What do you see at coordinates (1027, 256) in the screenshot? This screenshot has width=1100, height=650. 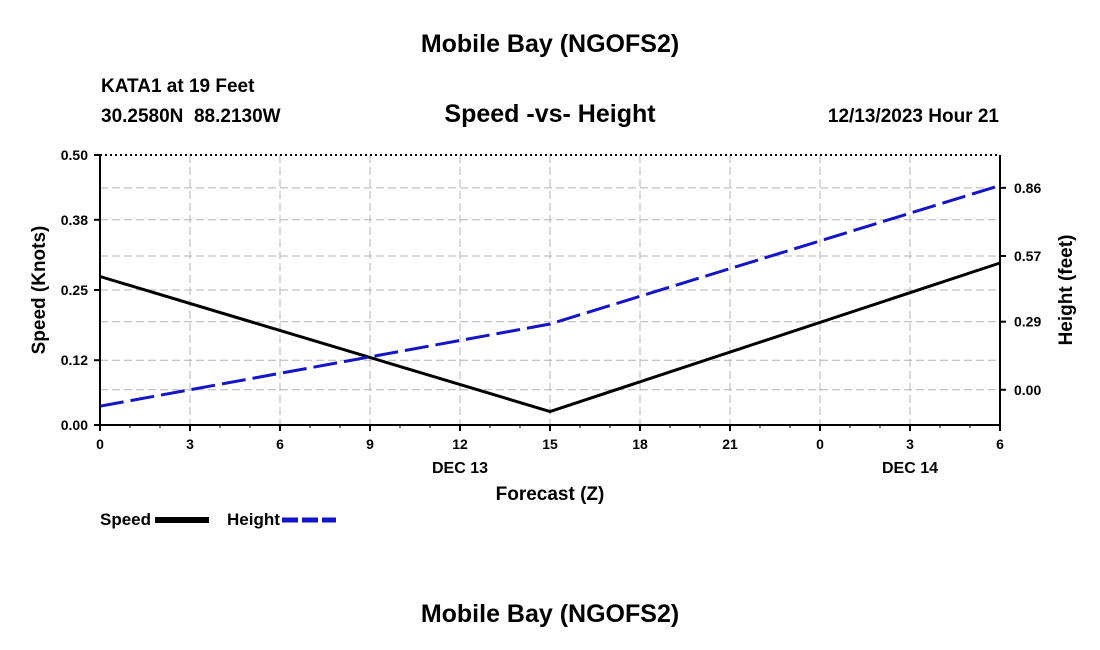 I see `y2-tick-label: 0.57` at bounding box center [1027, 256].